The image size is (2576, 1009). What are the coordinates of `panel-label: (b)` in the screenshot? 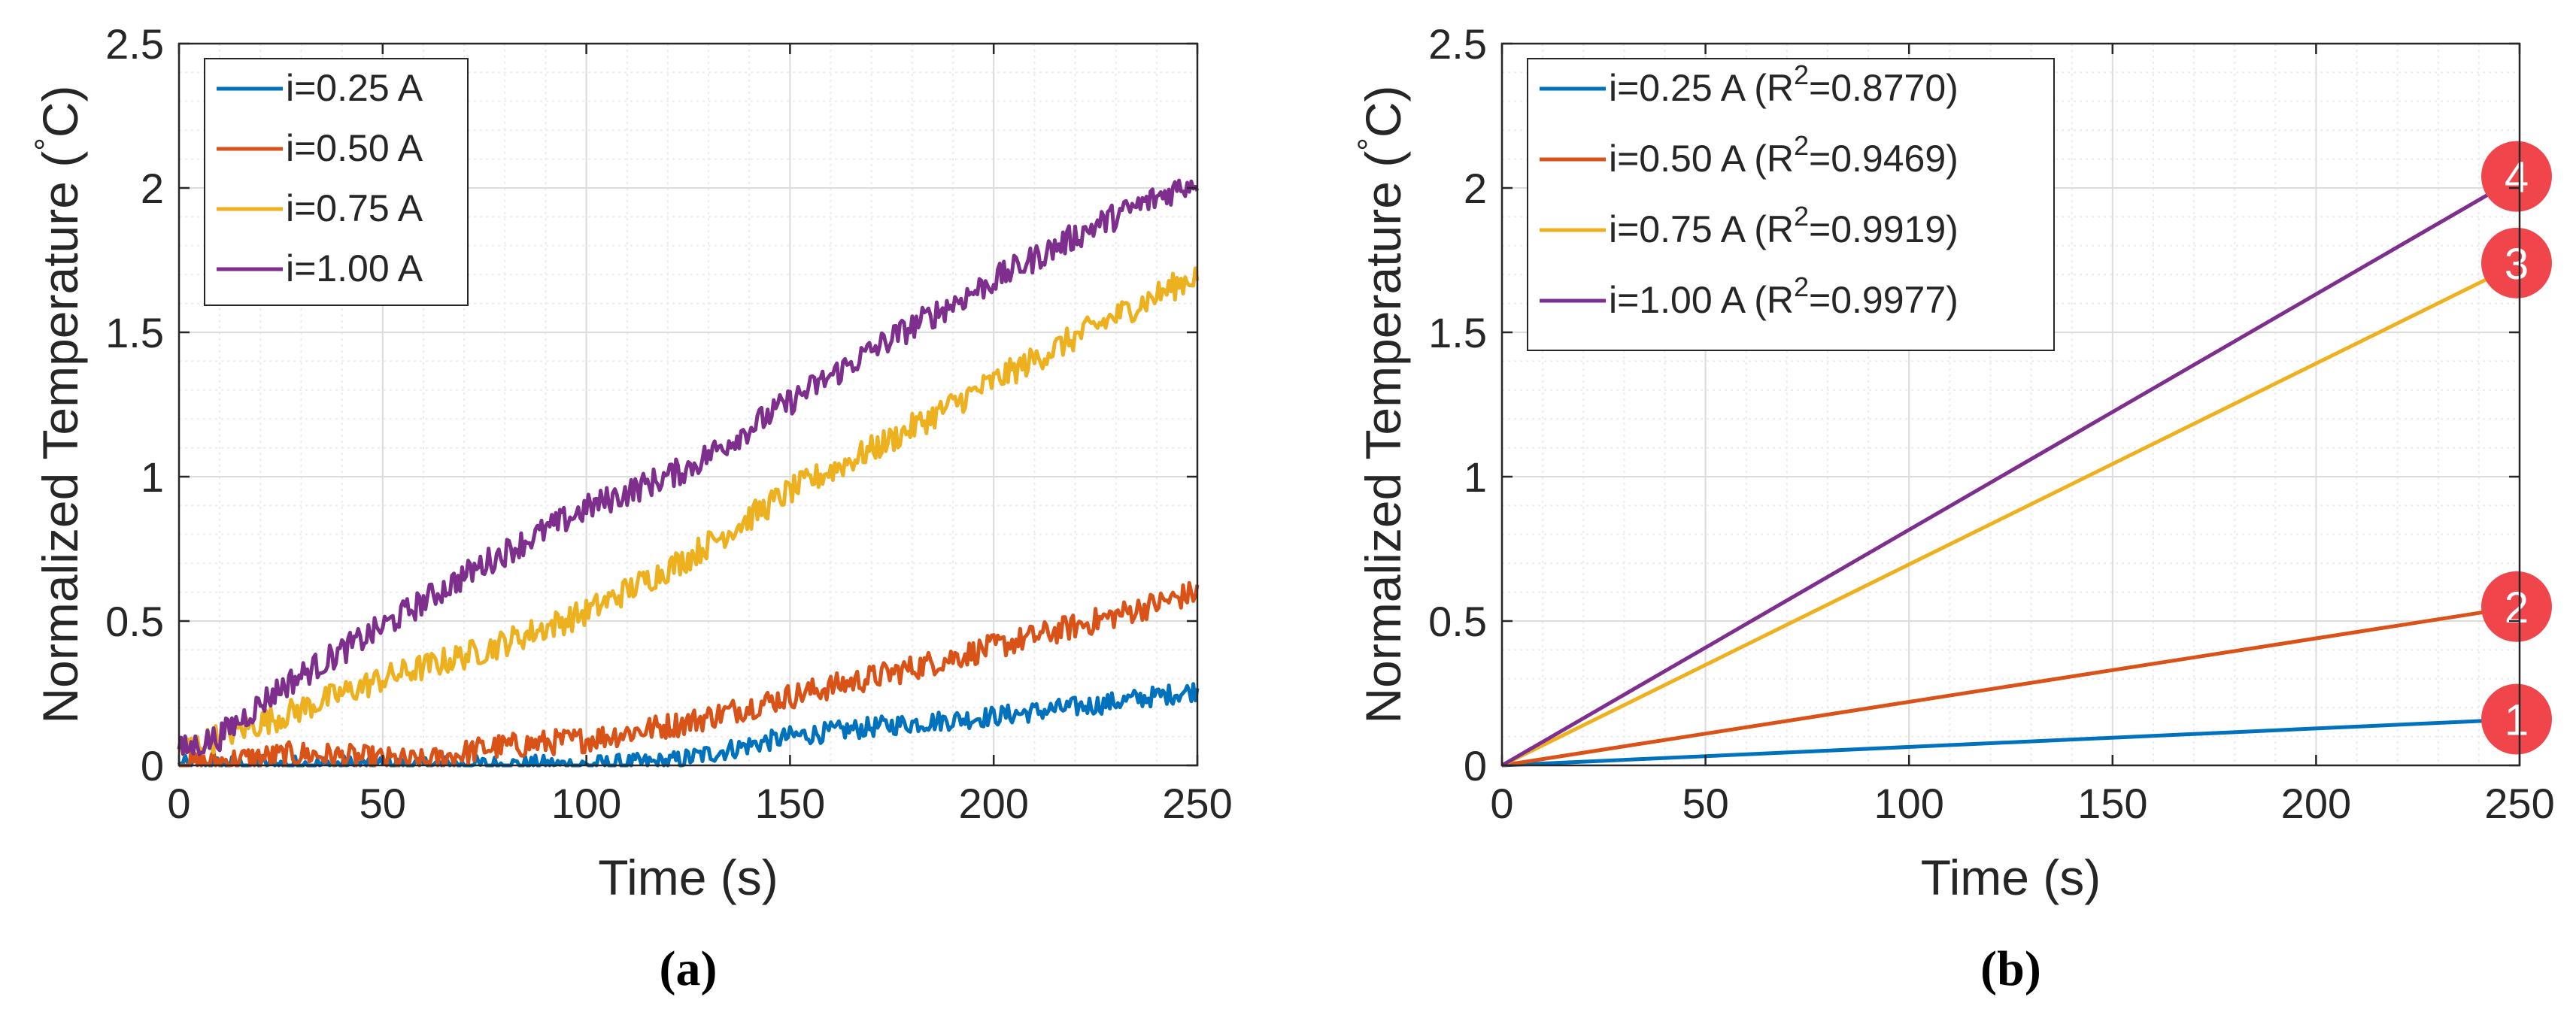 It's located at (2010, 968).